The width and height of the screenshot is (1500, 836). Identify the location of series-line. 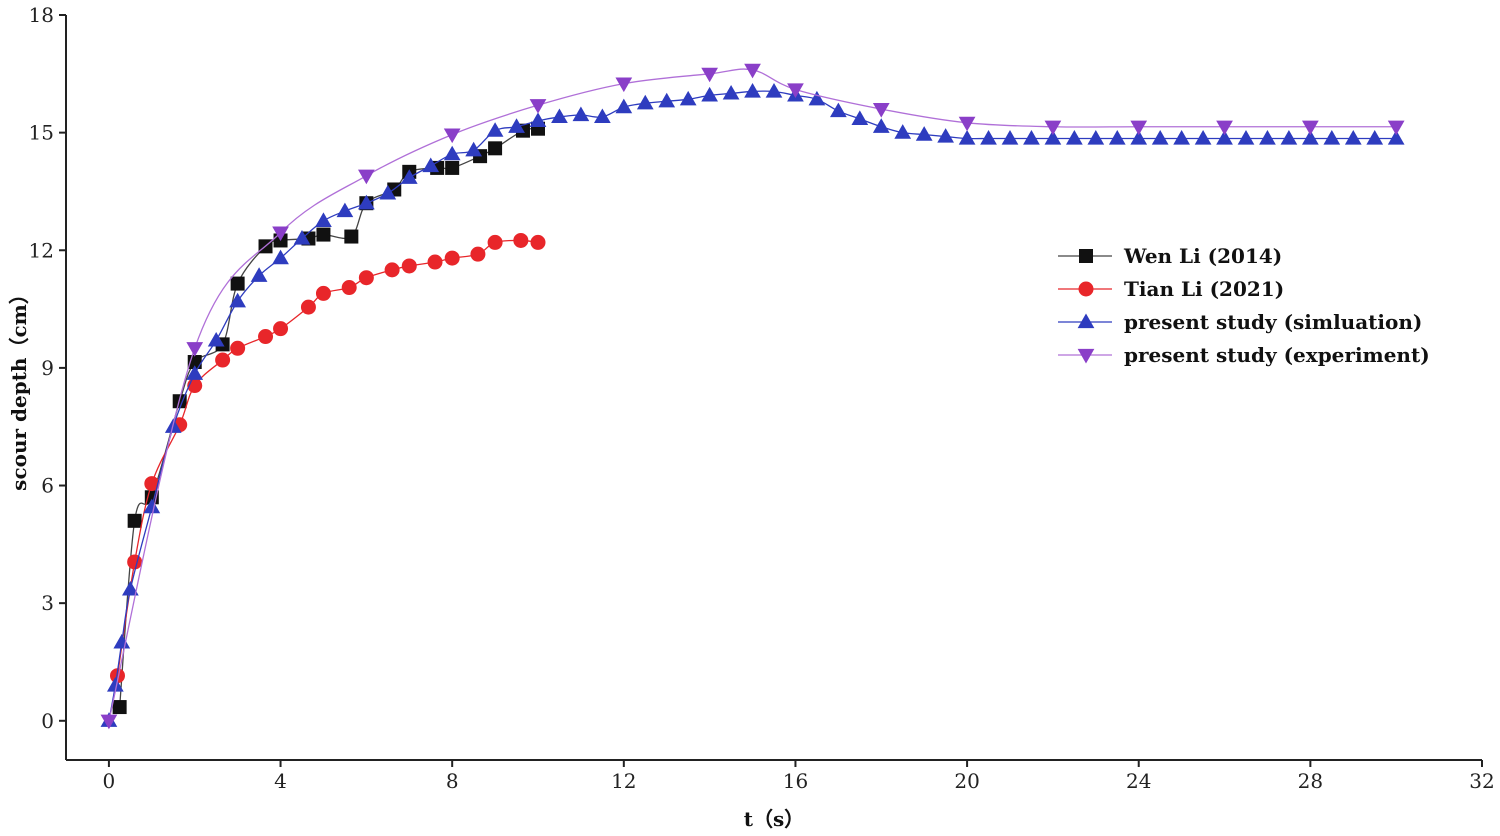
(327, 457).